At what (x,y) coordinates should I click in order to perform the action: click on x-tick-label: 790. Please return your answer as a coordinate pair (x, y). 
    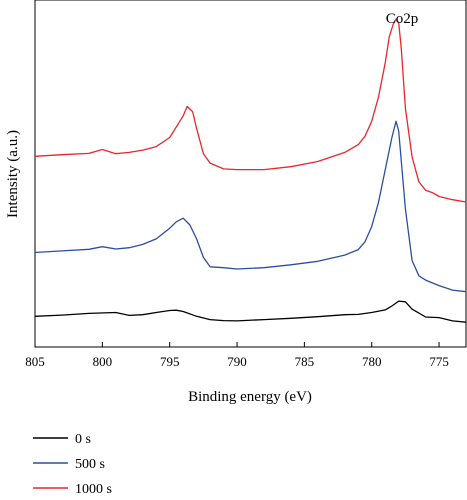
    Looking at the image, I should click on (237, 361).